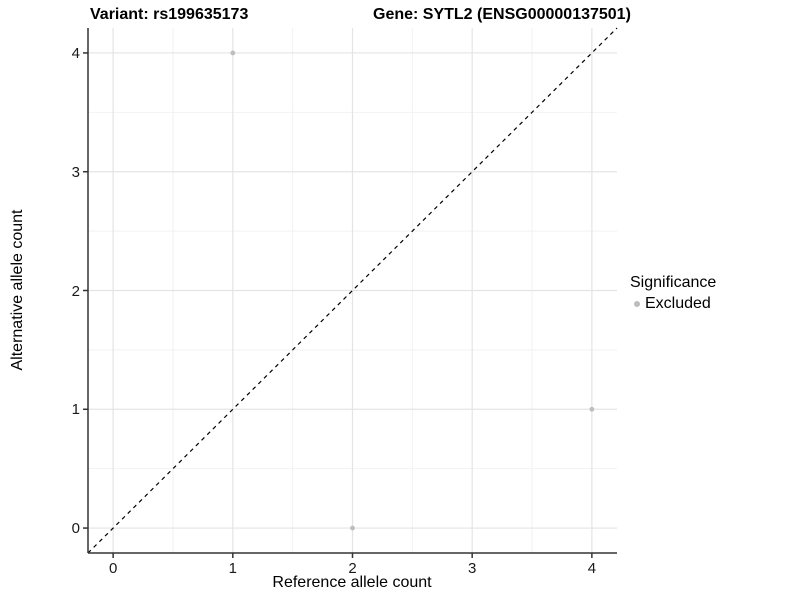 This screenshot has height=600, width=800. What do you see at coordinates (678, 303) in the screenshot?
I see `legend-item-label: Excluded` at bounding box center [678, 303].